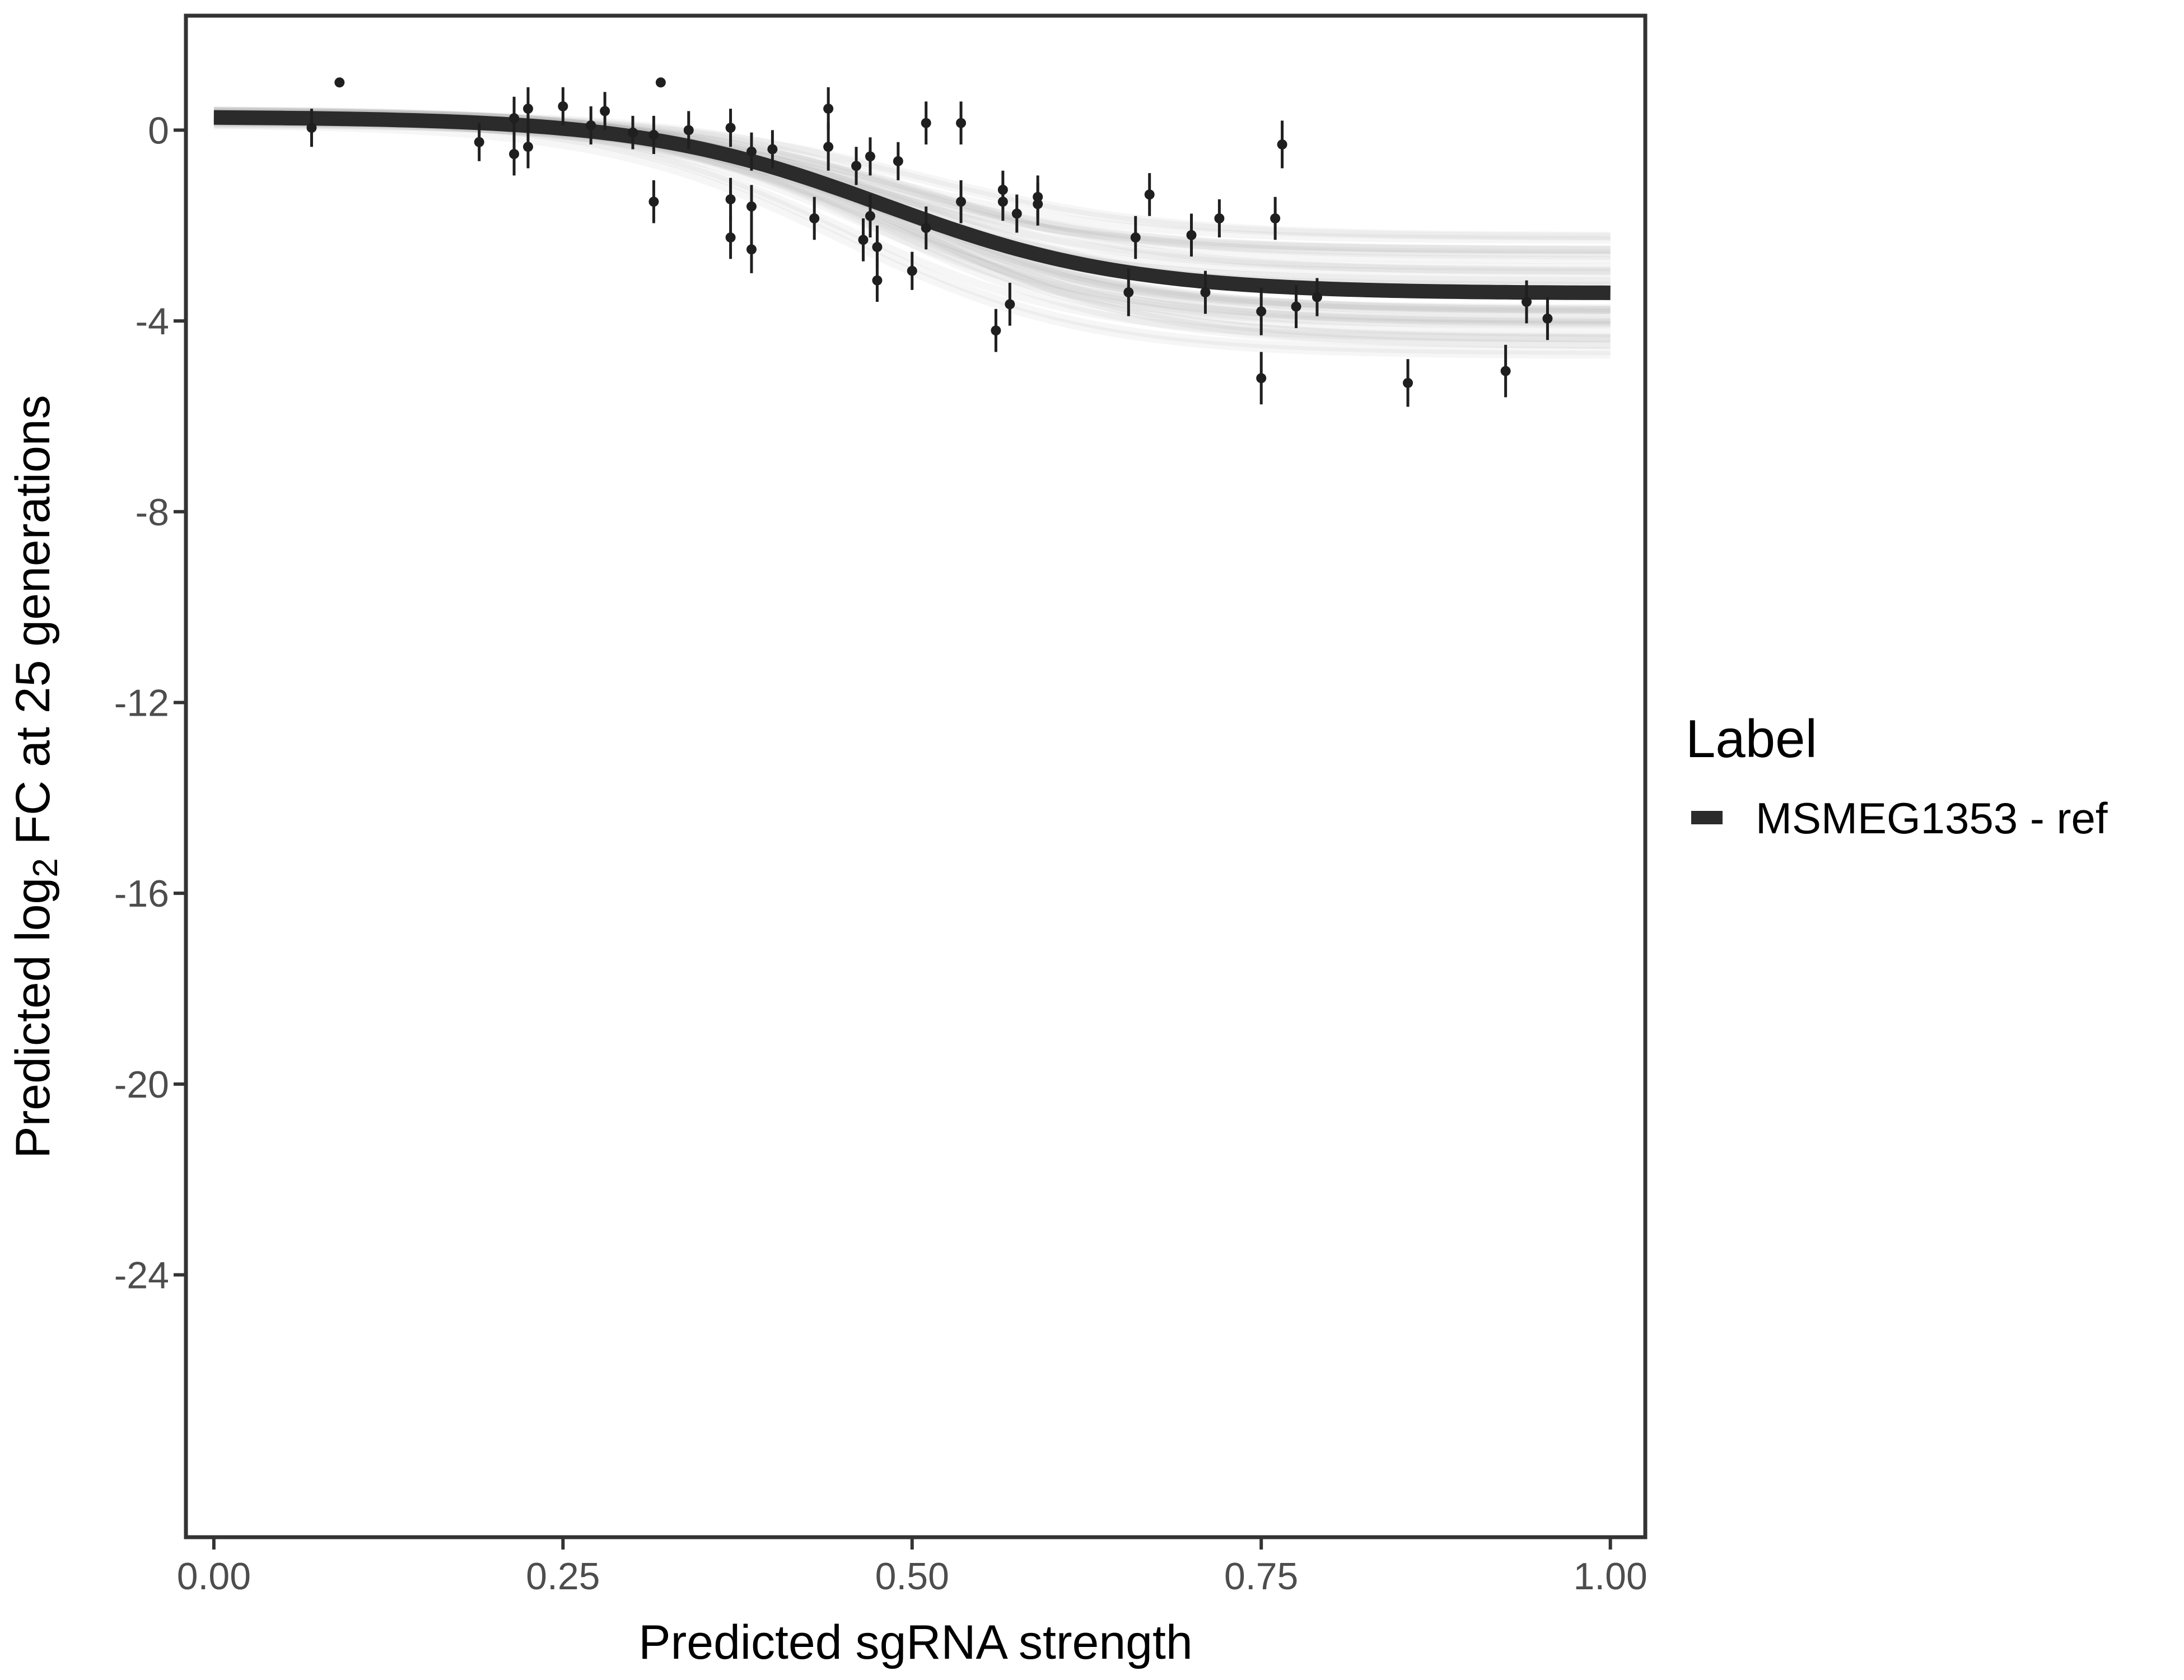  Describe the element at coordinates (142, 703) in the screenshot. I see `y-tick-label: -12` at that location.